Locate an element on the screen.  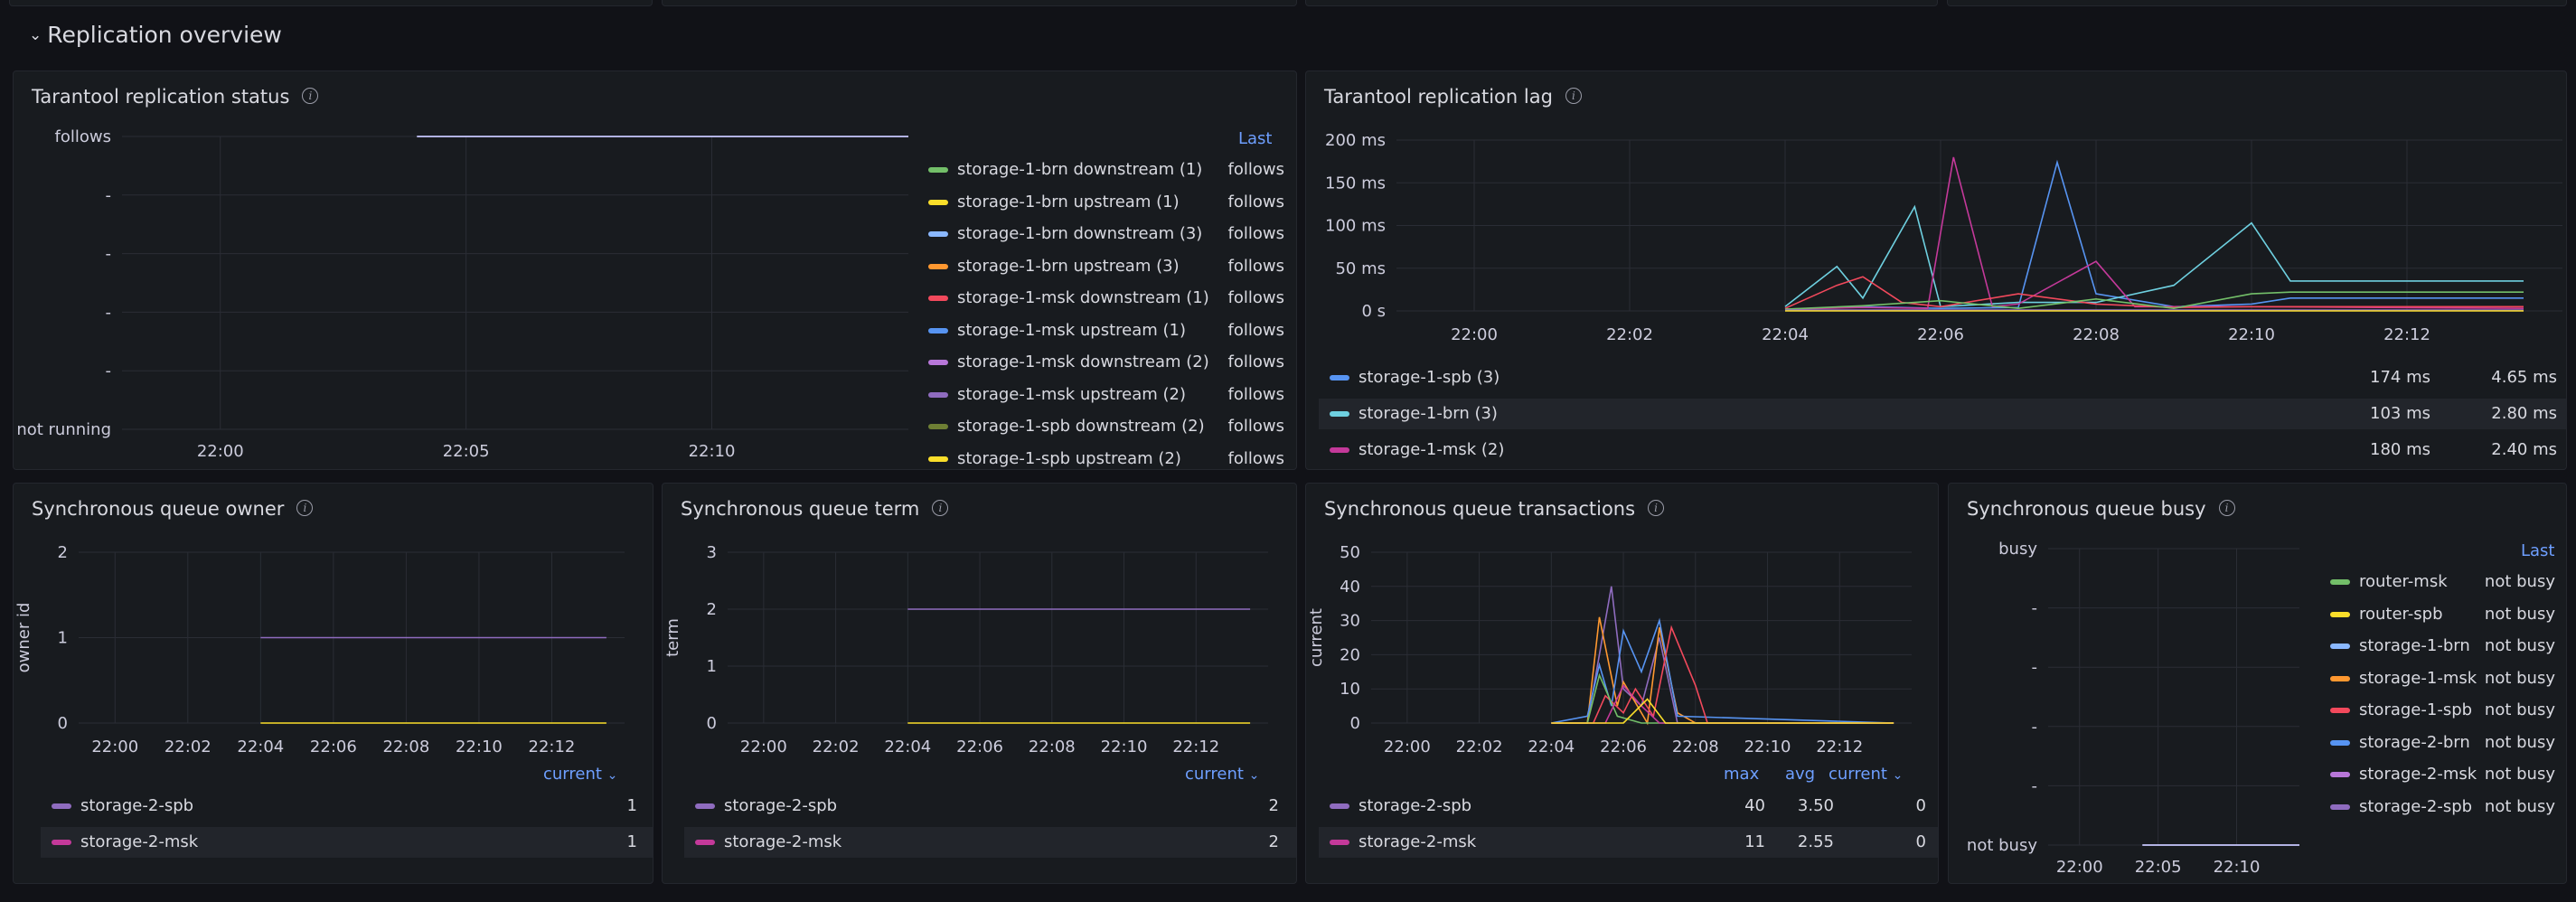
legend-item: storage-1-brn upstream (1) follows is located at coordinates (1106, 202).